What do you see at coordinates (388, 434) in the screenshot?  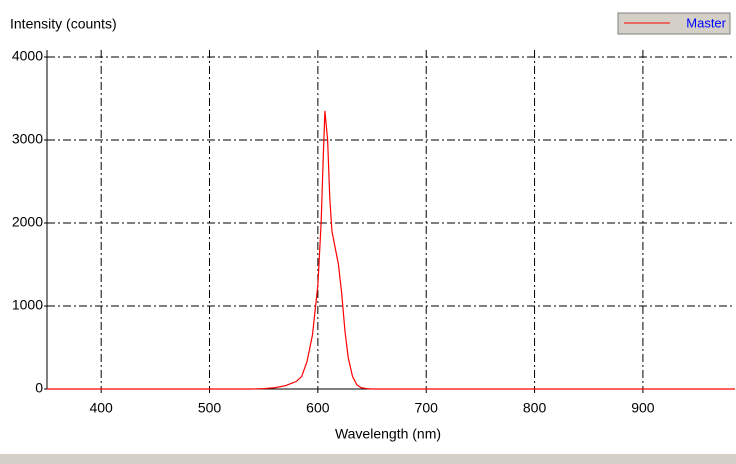 I see `x-axis-label: Wavelength (nm)` at bounding box center [388, 434].